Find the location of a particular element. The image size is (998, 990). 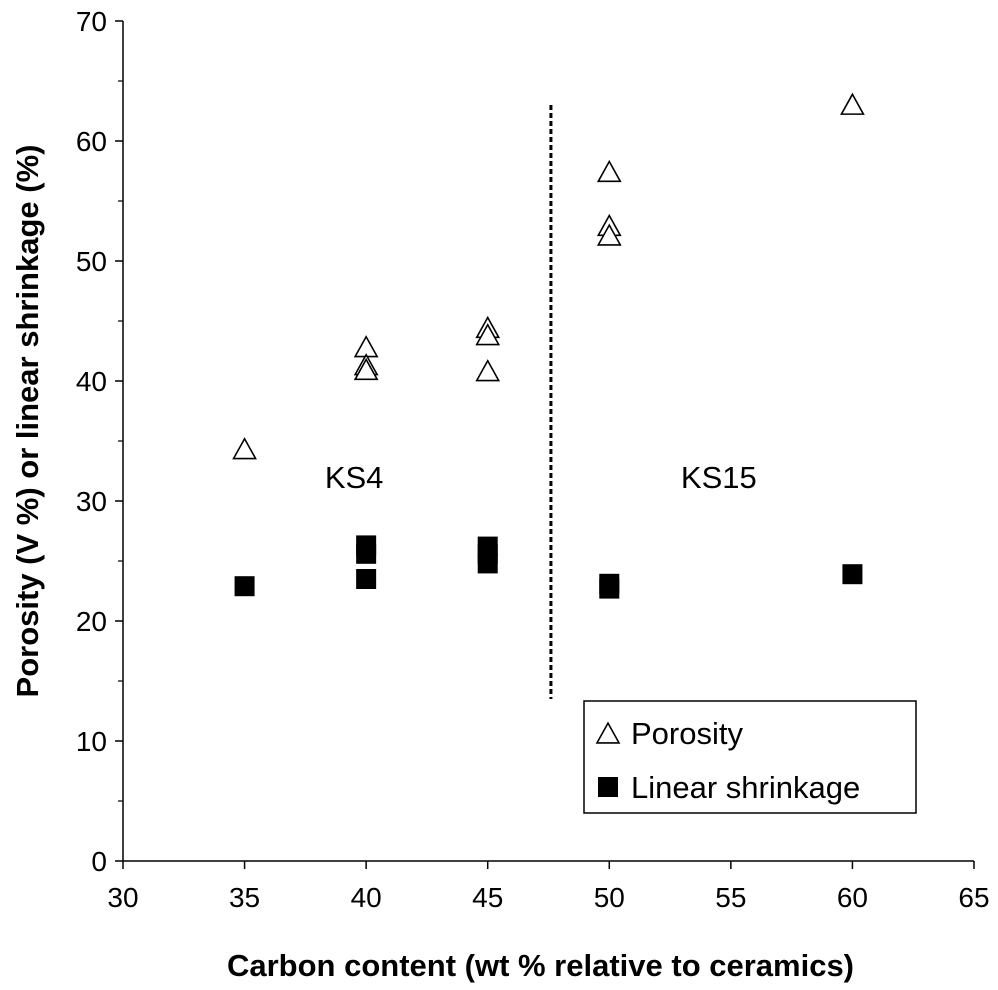

x-tick-label: 35 is located at coordinates (244, 897).